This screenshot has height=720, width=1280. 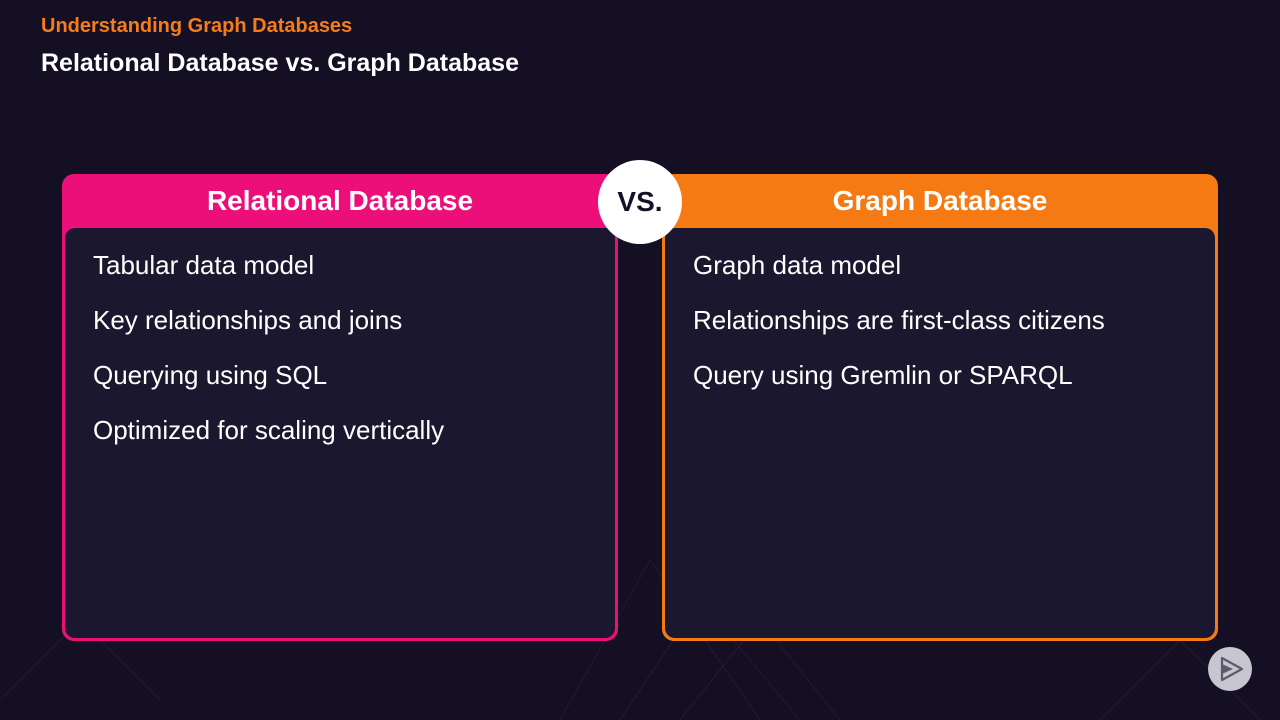 I want to click on list-item: Query using Gremlin or SPARQL, so click(x=883, y=375).